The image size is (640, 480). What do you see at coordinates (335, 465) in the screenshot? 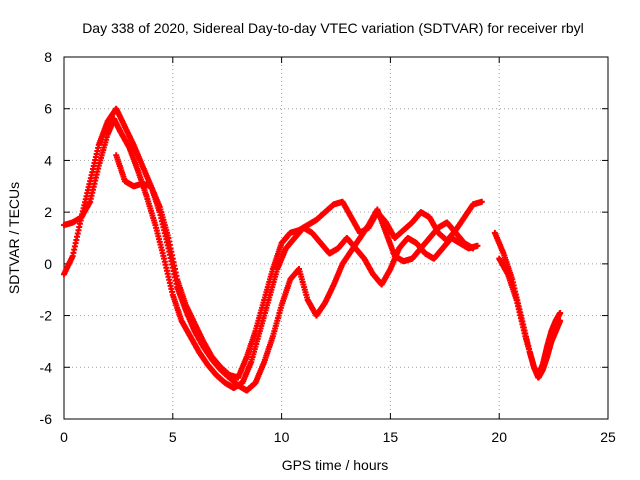
I see `x-axis-label: GPS time / hours` at bounding box center [335, 465].